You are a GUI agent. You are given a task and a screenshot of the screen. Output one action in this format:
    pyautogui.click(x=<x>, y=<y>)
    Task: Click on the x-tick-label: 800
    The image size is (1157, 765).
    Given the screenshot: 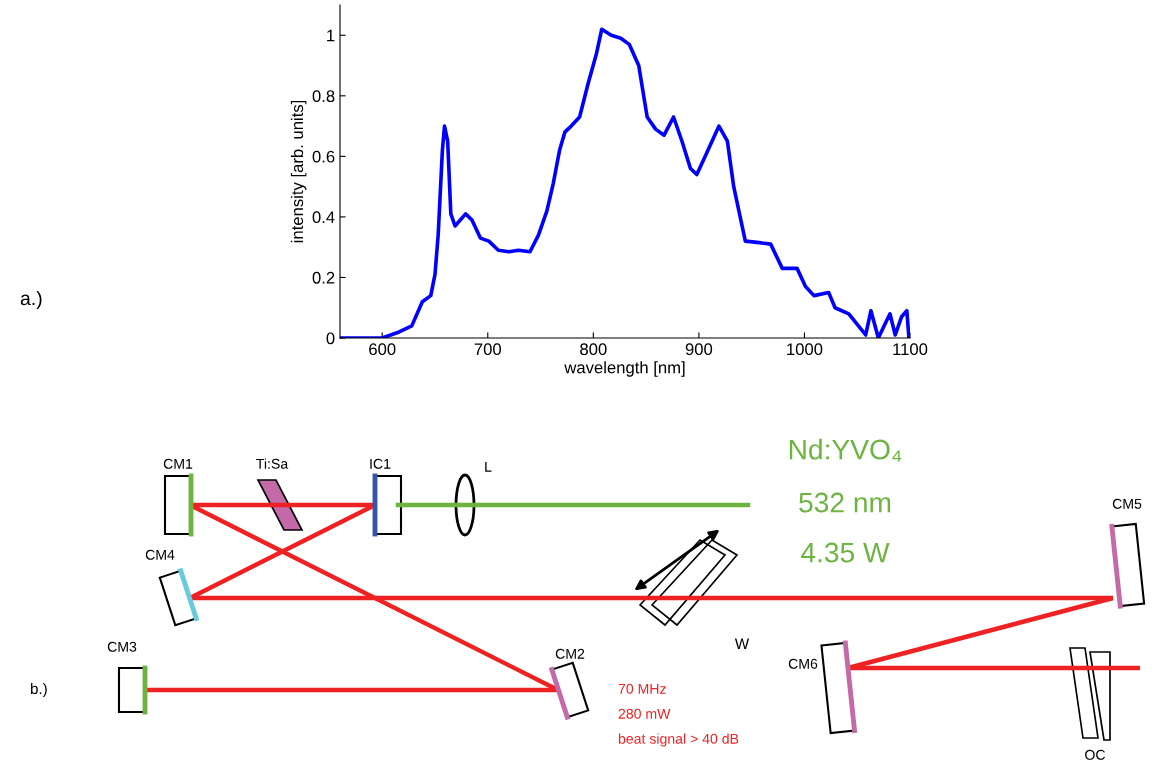 What is the action you would take?
    pyautogui.click(x=593, y=349)
    